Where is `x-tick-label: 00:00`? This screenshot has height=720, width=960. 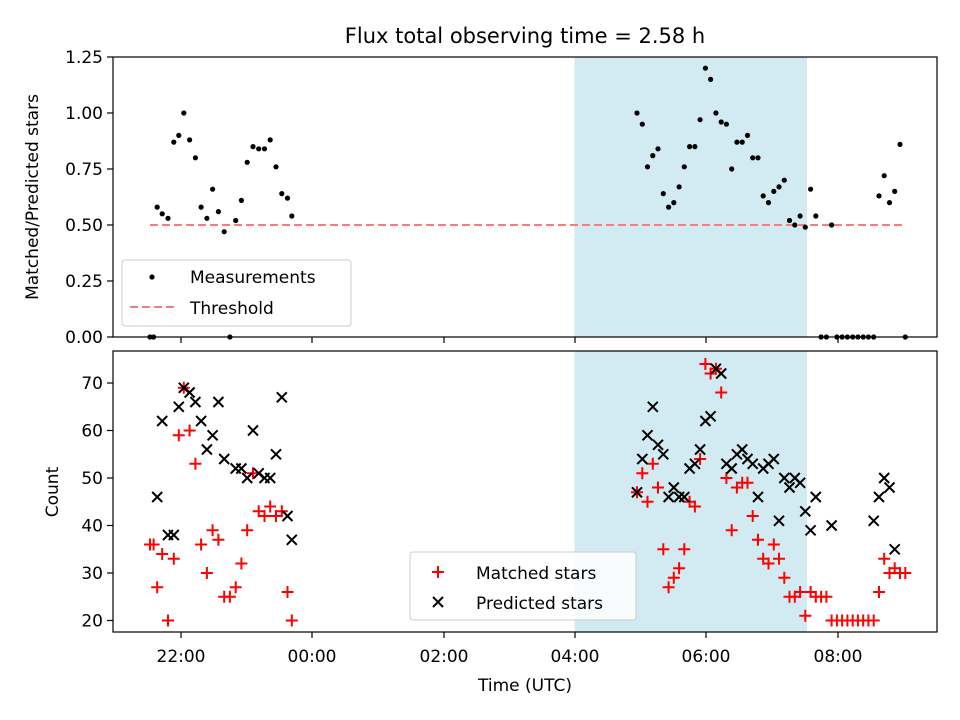
x-tick-label: 00:00 is located at coordinates (312, 657).